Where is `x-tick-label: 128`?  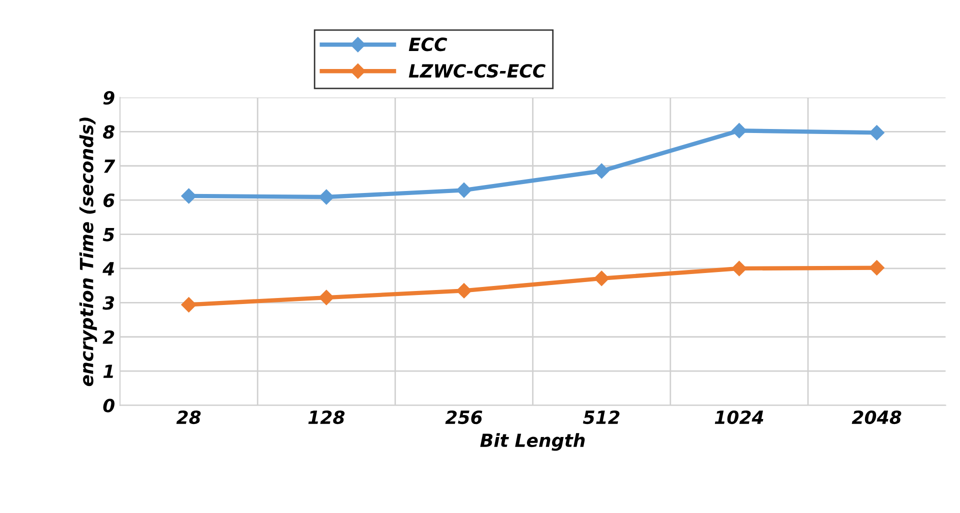
x-tick-label: 128 is located at coordinates (326, 417).